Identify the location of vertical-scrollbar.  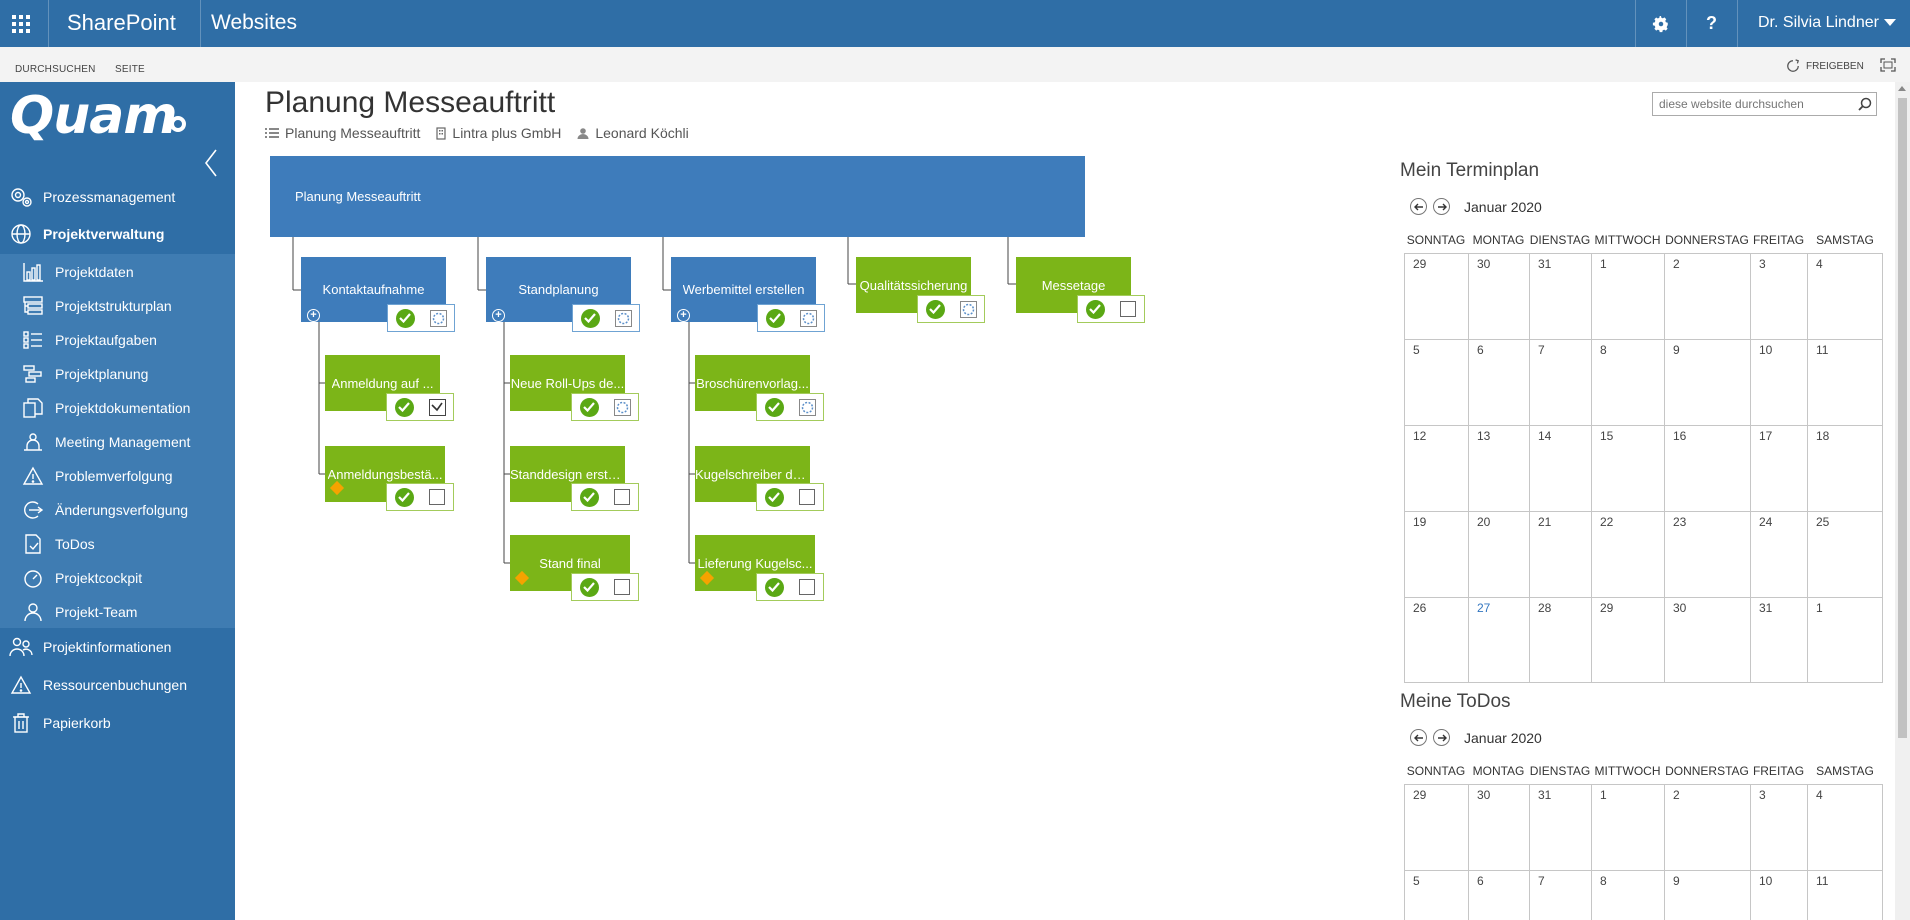
(1902, 501).